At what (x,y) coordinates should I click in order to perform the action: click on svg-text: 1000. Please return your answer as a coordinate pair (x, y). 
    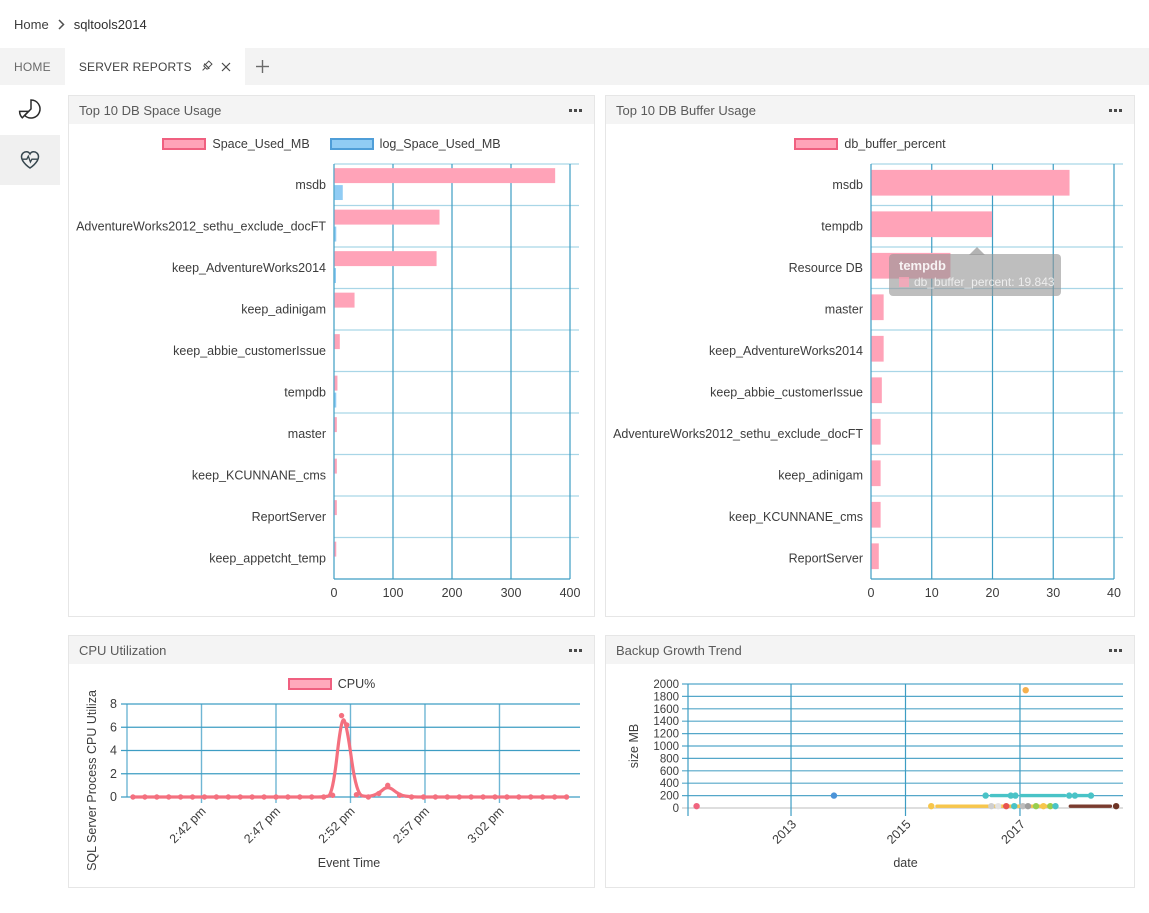
    Looking at the image, I should click on (666, 747).